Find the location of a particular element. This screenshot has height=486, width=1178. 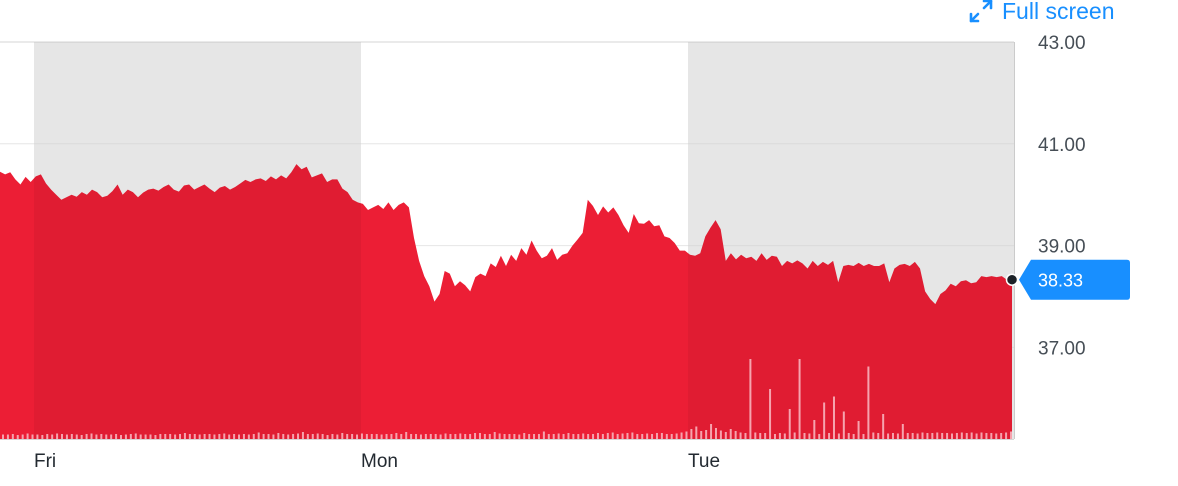

current-price-badge is located at coordinates (1074, 279).